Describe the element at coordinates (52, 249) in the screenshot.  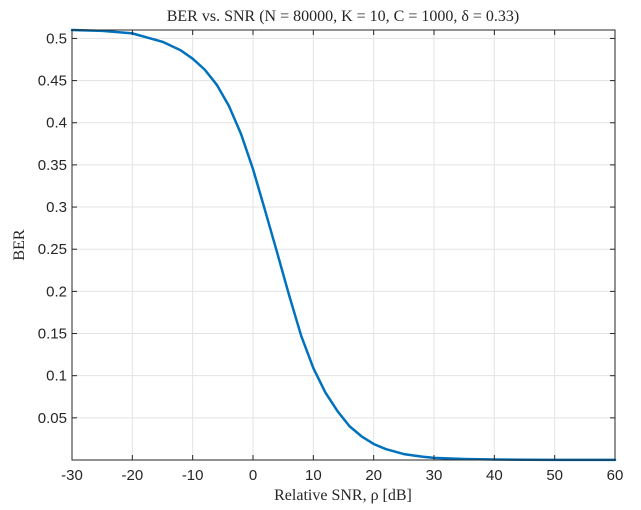
I see `y-tick-label: 0.25` at that location.